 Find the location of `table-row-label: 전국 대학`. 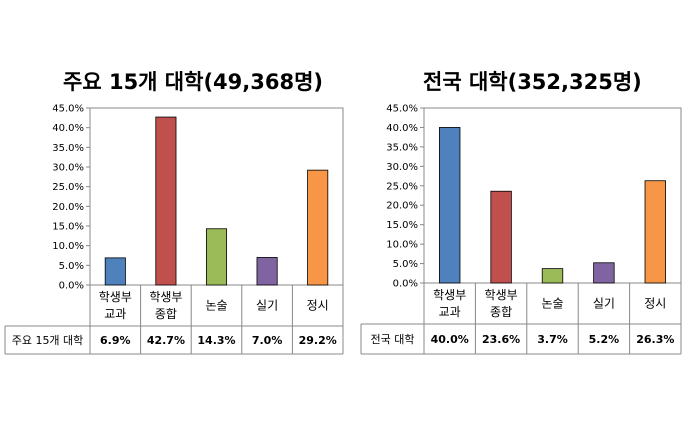

table-row-label: 전국 대학 is located at coordinates (393, 339).